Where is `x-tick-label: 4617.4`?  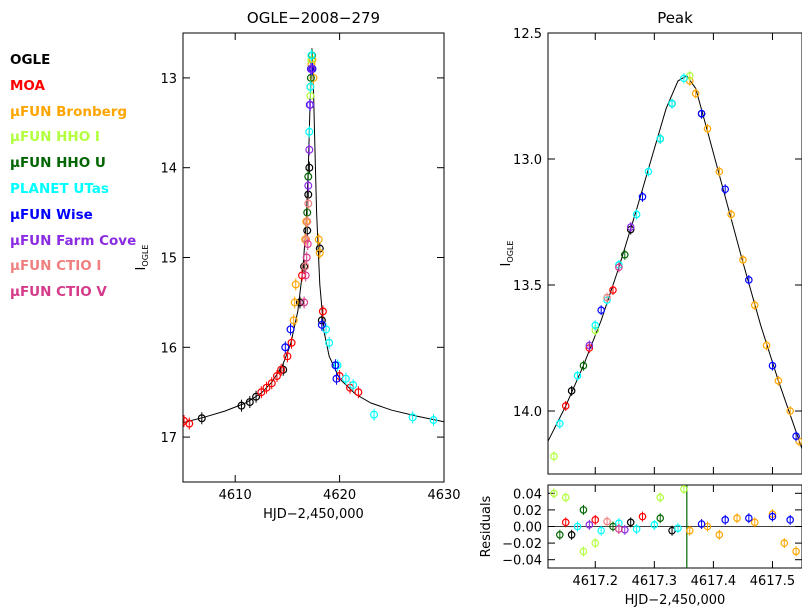
x-tick-label: 4617.4 is located at coordinates (714, 581).